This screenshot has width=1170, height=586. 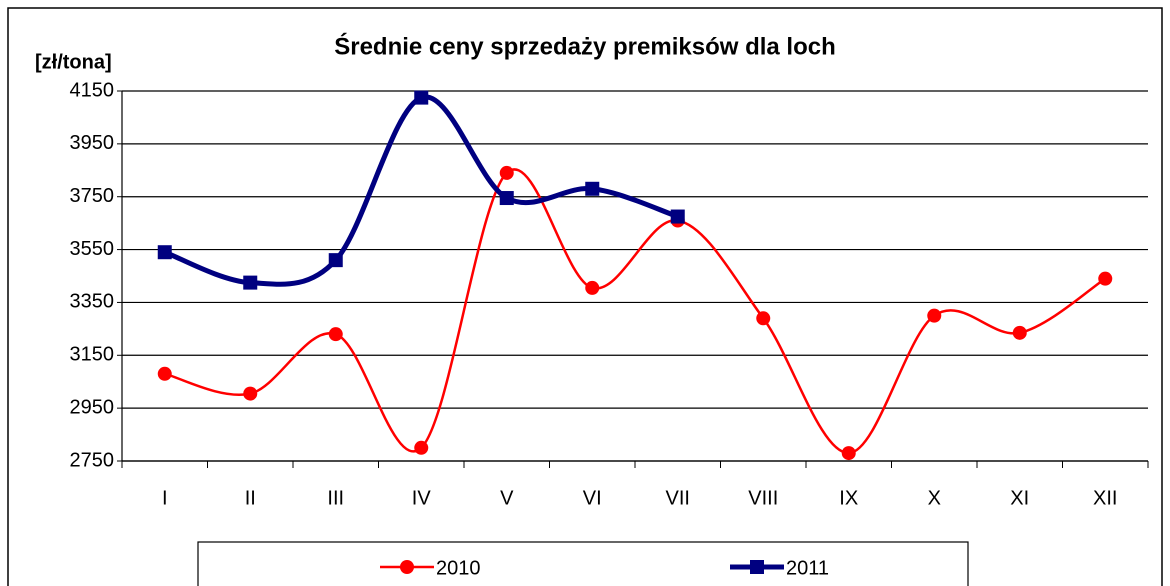 What do you see at coordinates (92, 90) in the screenshot?
I see `y-tick-label: 4150` at bounding box center [92, 90].